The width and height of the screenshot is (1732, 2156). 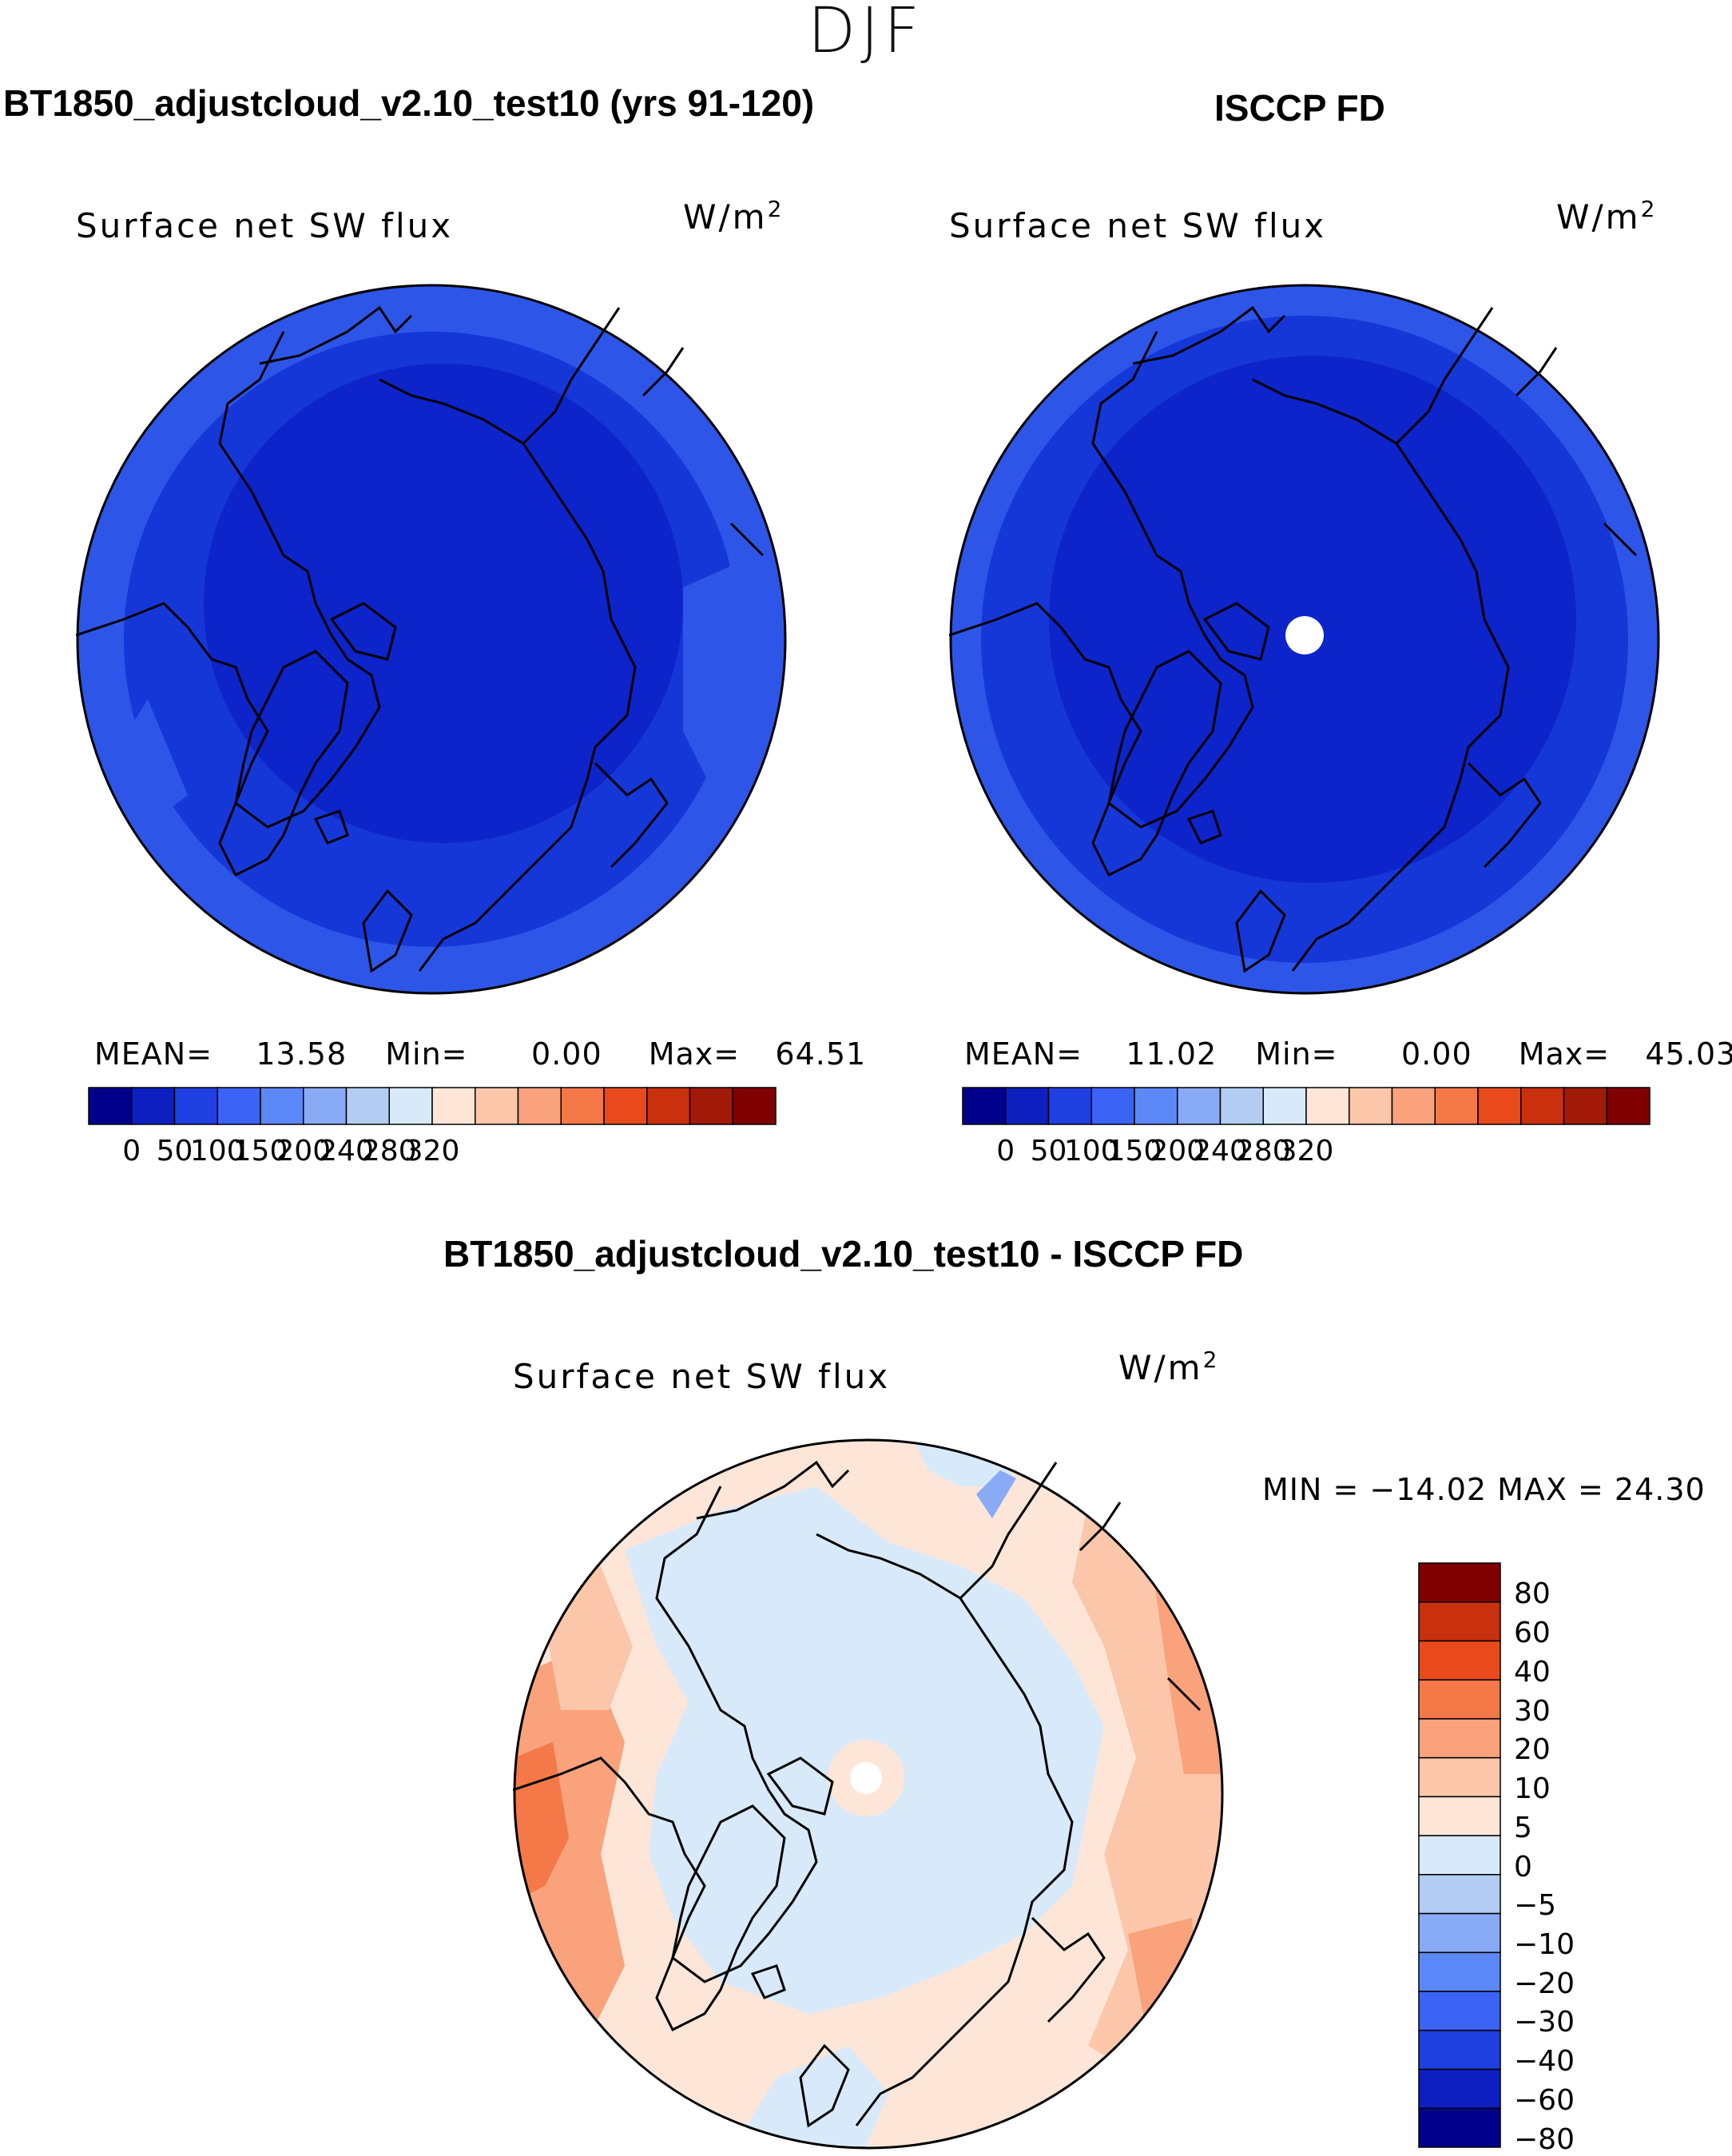 I want to click on diff-units-label: W/m2, so click(x=1169, y=1367).